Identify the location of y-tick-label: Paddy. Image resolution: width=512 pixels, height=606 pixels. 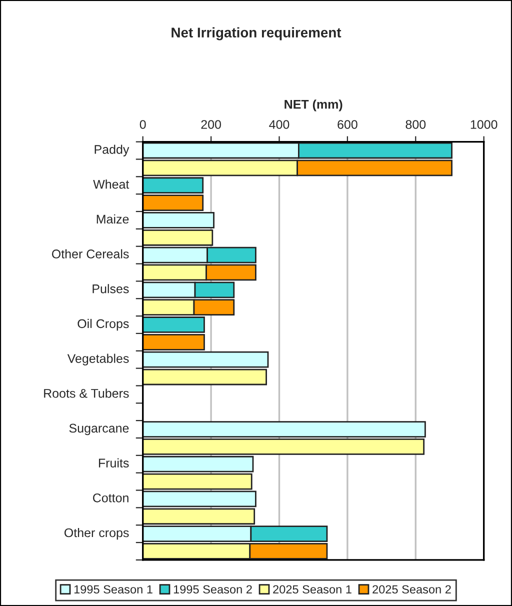
(112, 150).